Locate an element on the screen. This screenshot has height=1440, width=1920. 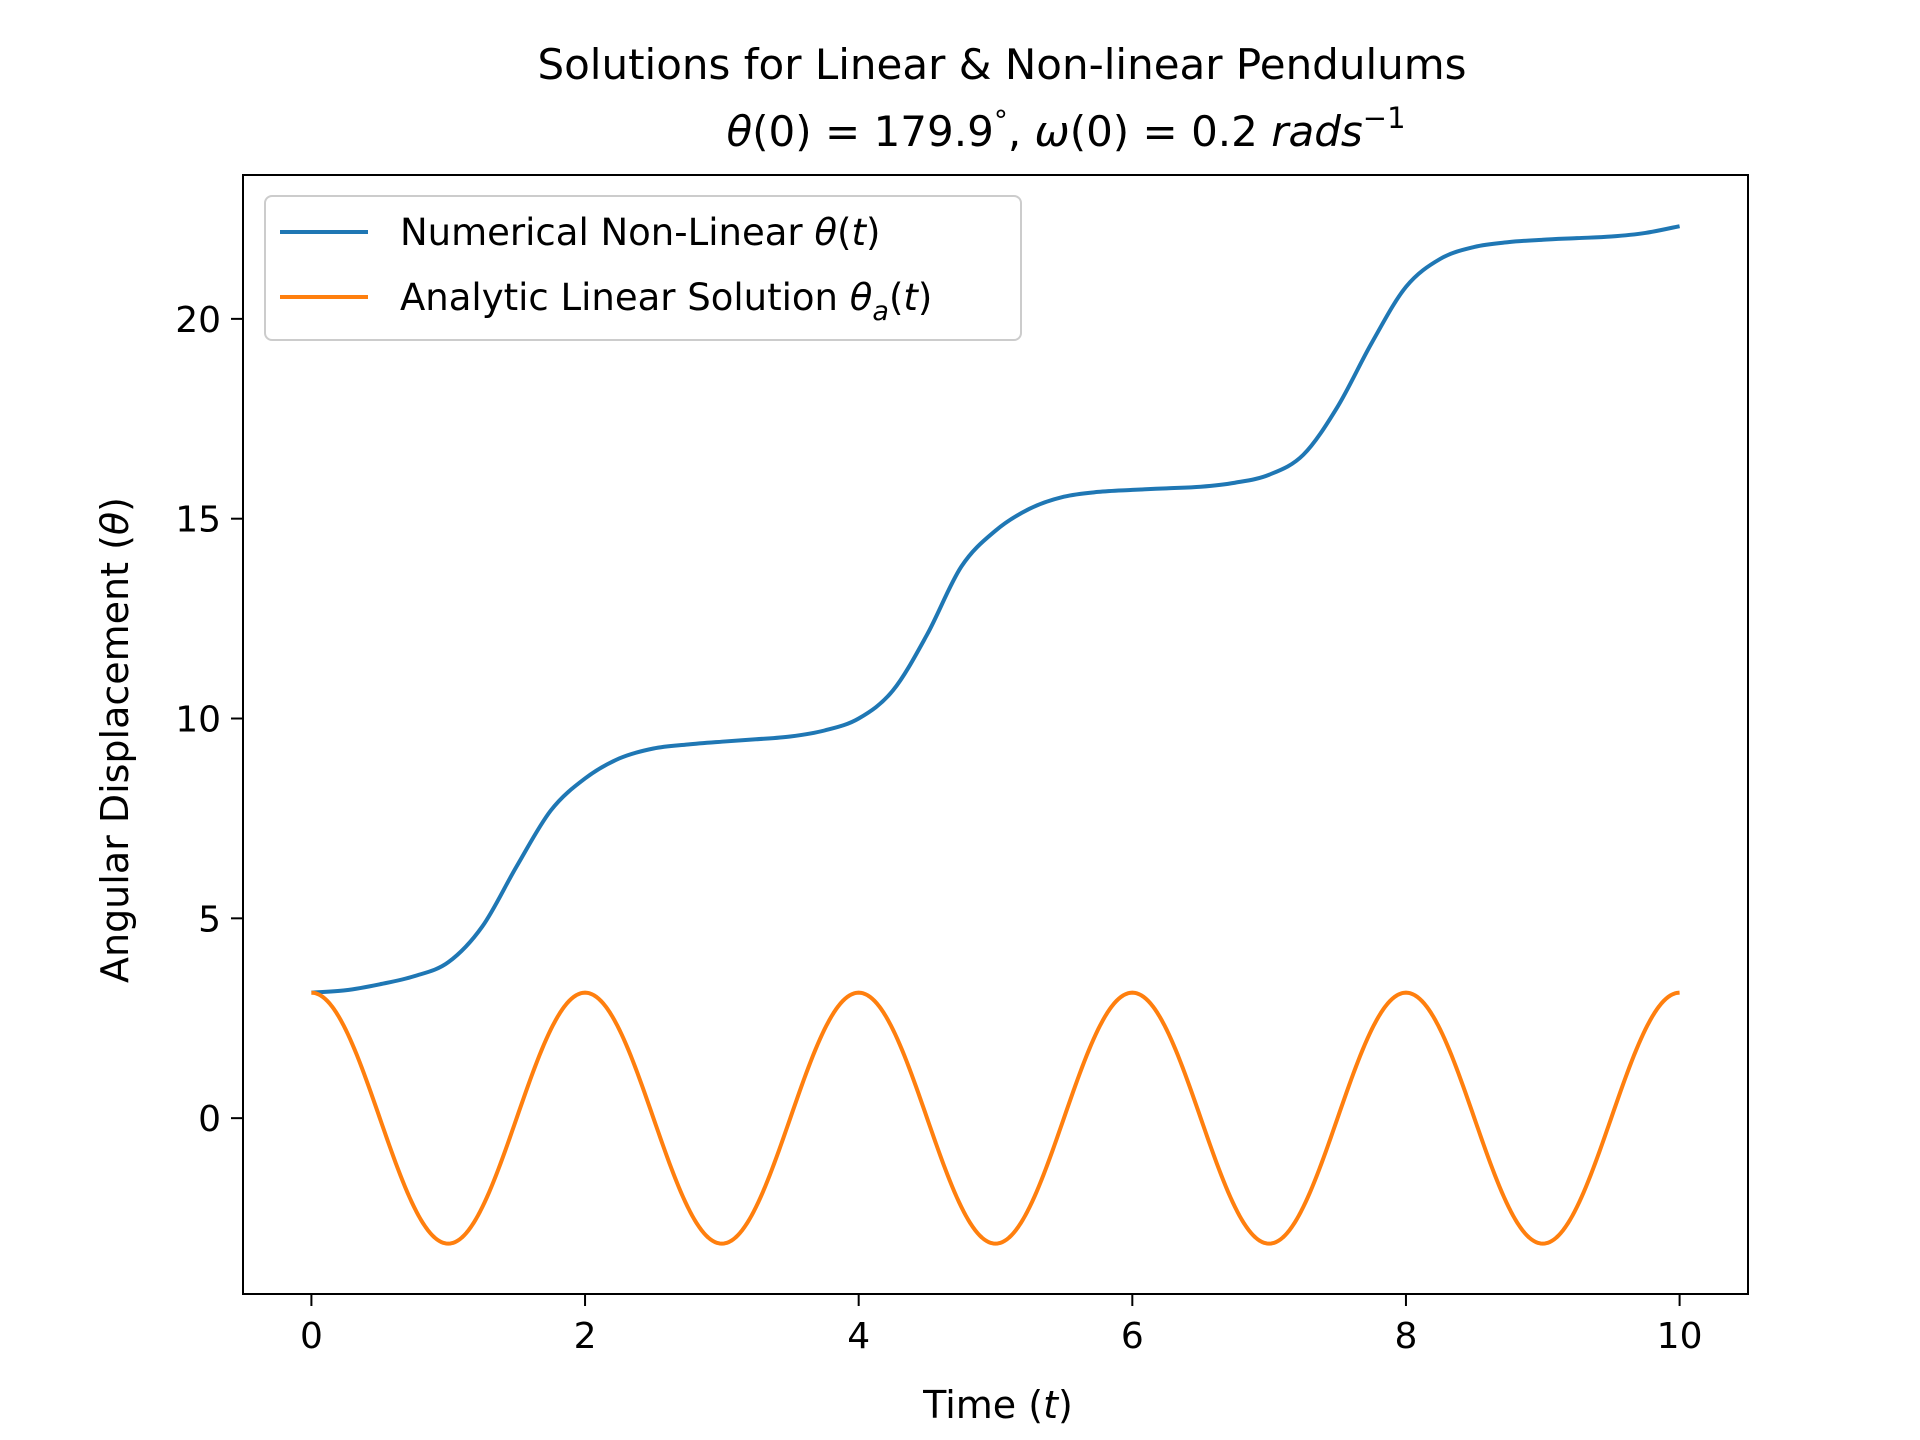
x-tick-label: 6 is located at coordinates (1132, 1336).